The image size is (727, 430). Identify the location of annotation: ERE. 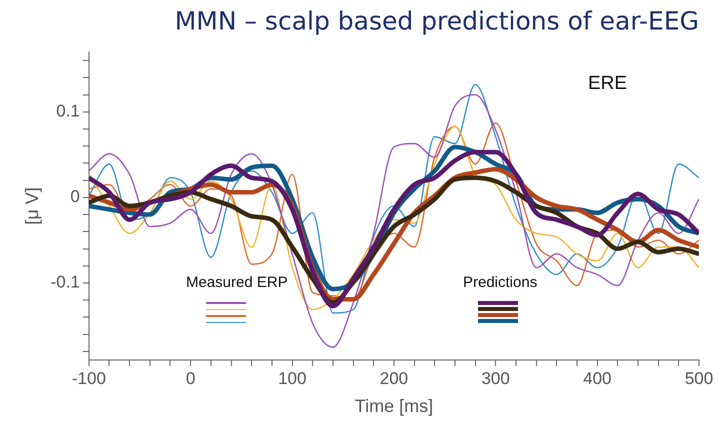
(608, 84).